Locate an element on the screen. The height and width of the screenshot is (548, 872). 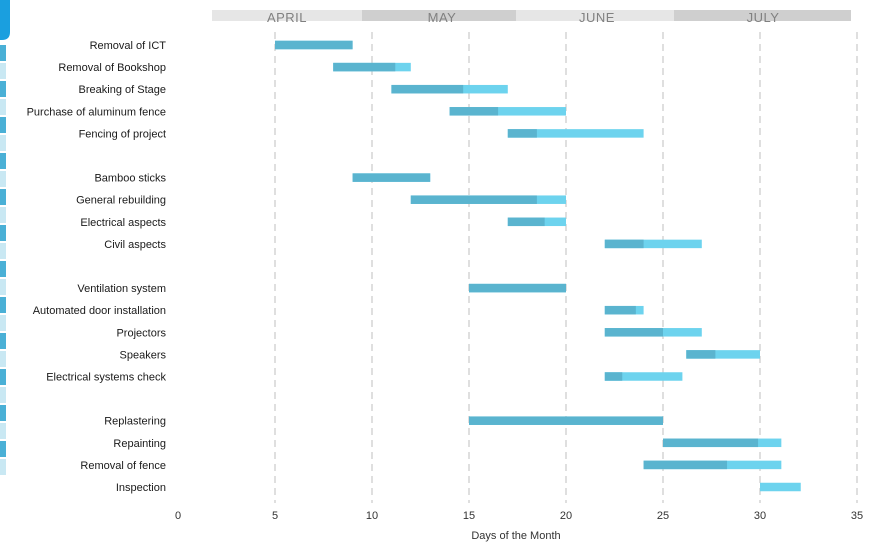
month-label: MAY is located at coordinates (442, 17).